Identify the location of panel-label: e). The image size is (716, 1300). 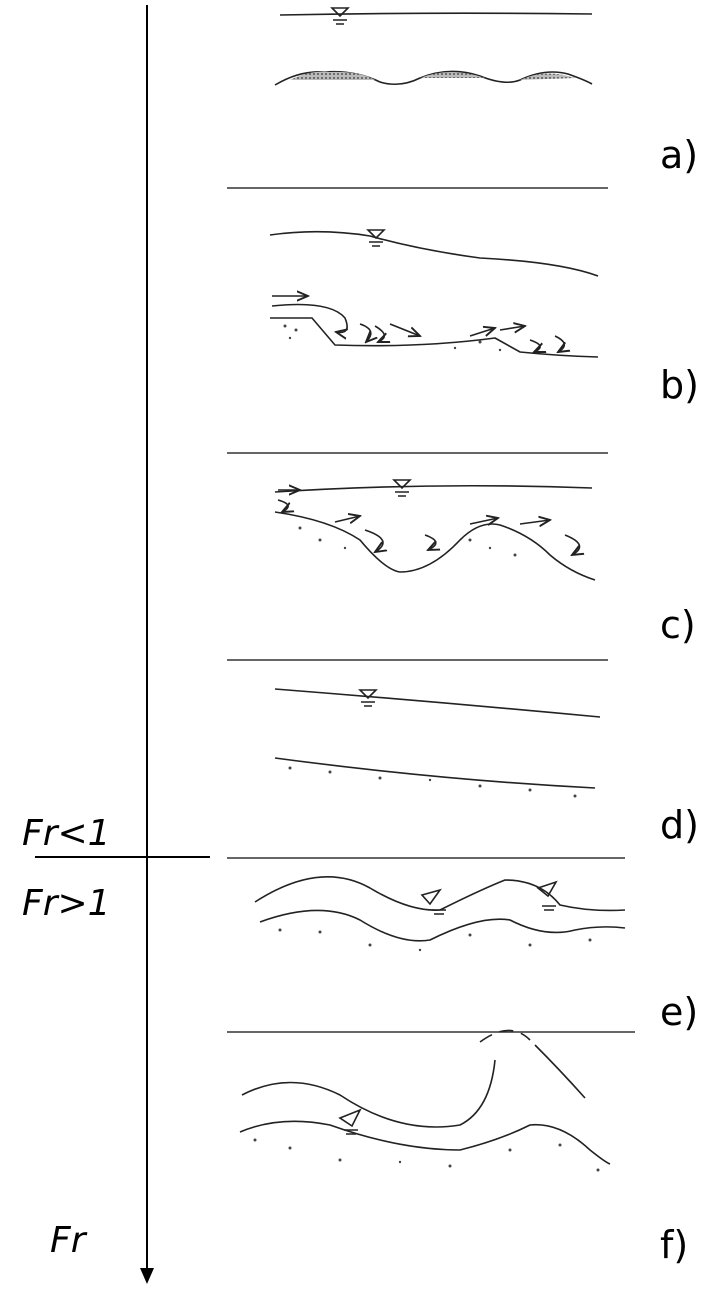
(679, 1012).